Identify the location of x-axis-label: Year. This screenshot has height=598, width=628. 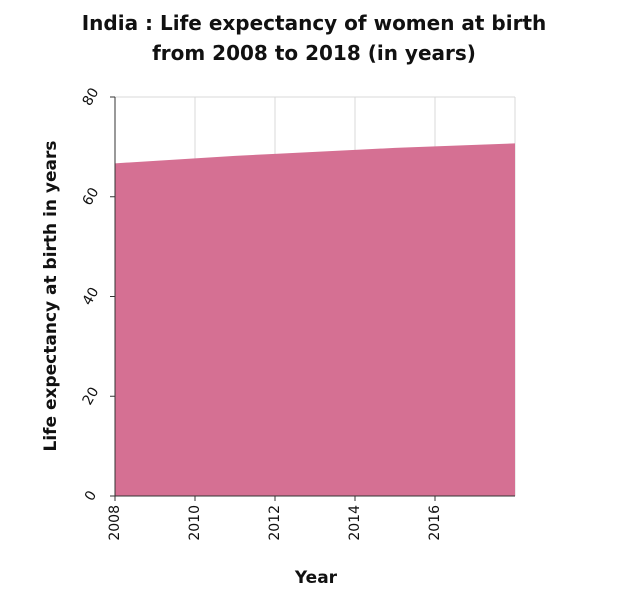
(316, 578).